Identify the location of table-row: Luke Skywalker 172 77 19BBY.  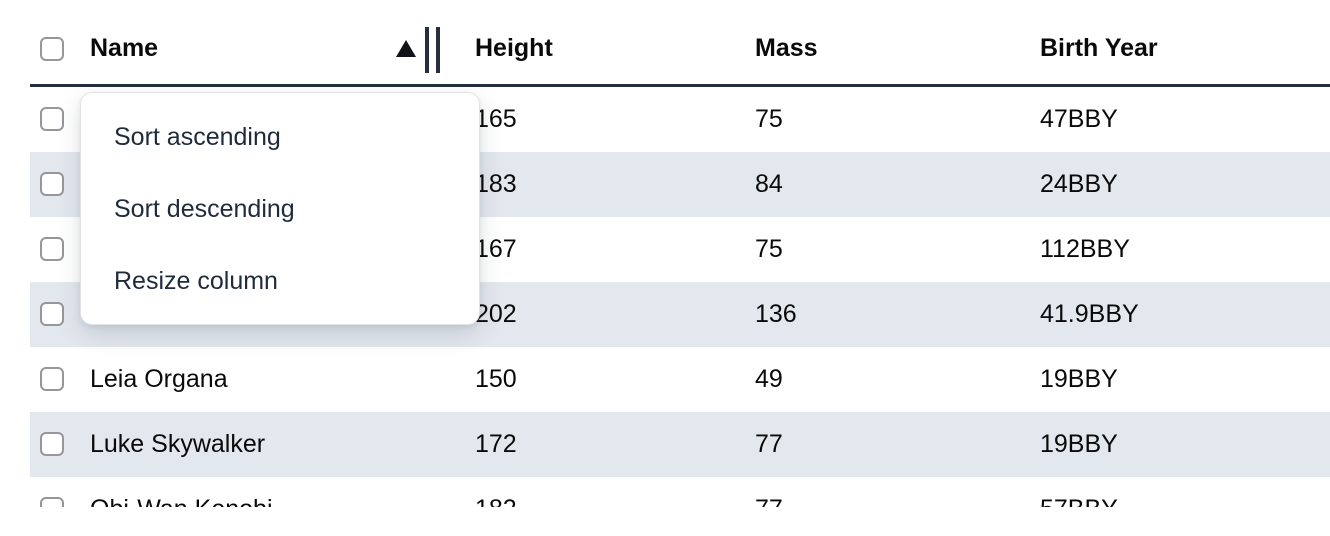
(680, 444).